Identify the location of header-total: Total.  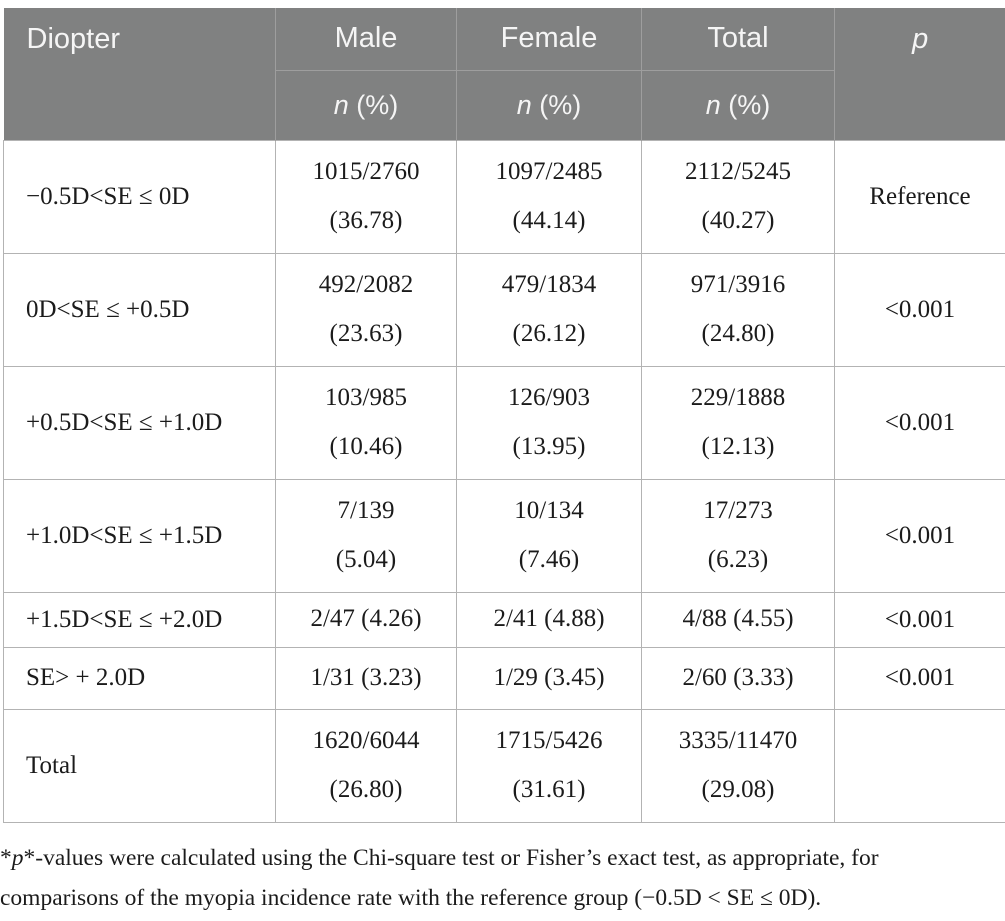
(738, 39).